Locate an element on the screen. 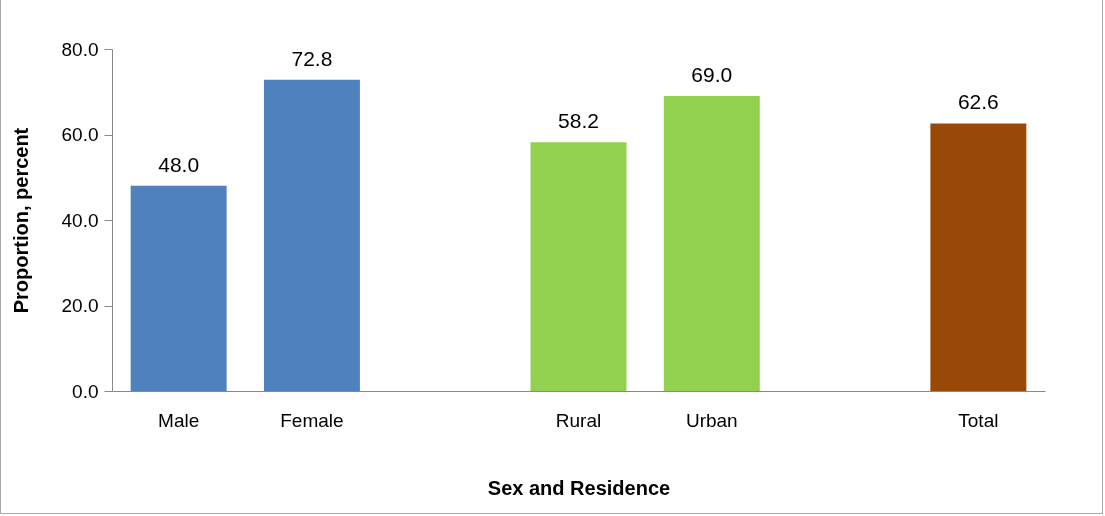 The width and height of the screenshot is (1105, 516). x-tick-label: Female is located at coordinates (312, 420).